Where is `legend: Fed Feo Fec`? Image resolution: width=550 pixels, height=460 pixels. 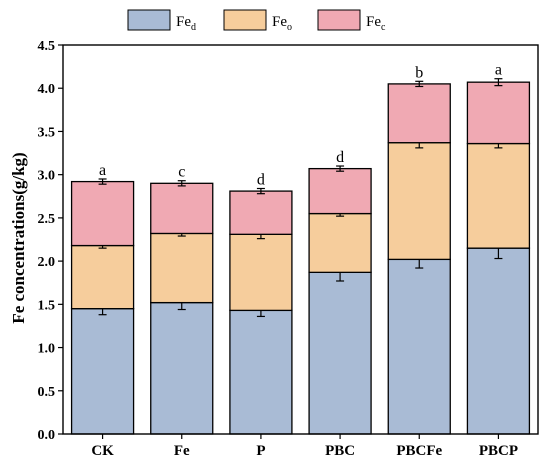 legend: Fed Feo Fec is located at coordinates (256, 21).